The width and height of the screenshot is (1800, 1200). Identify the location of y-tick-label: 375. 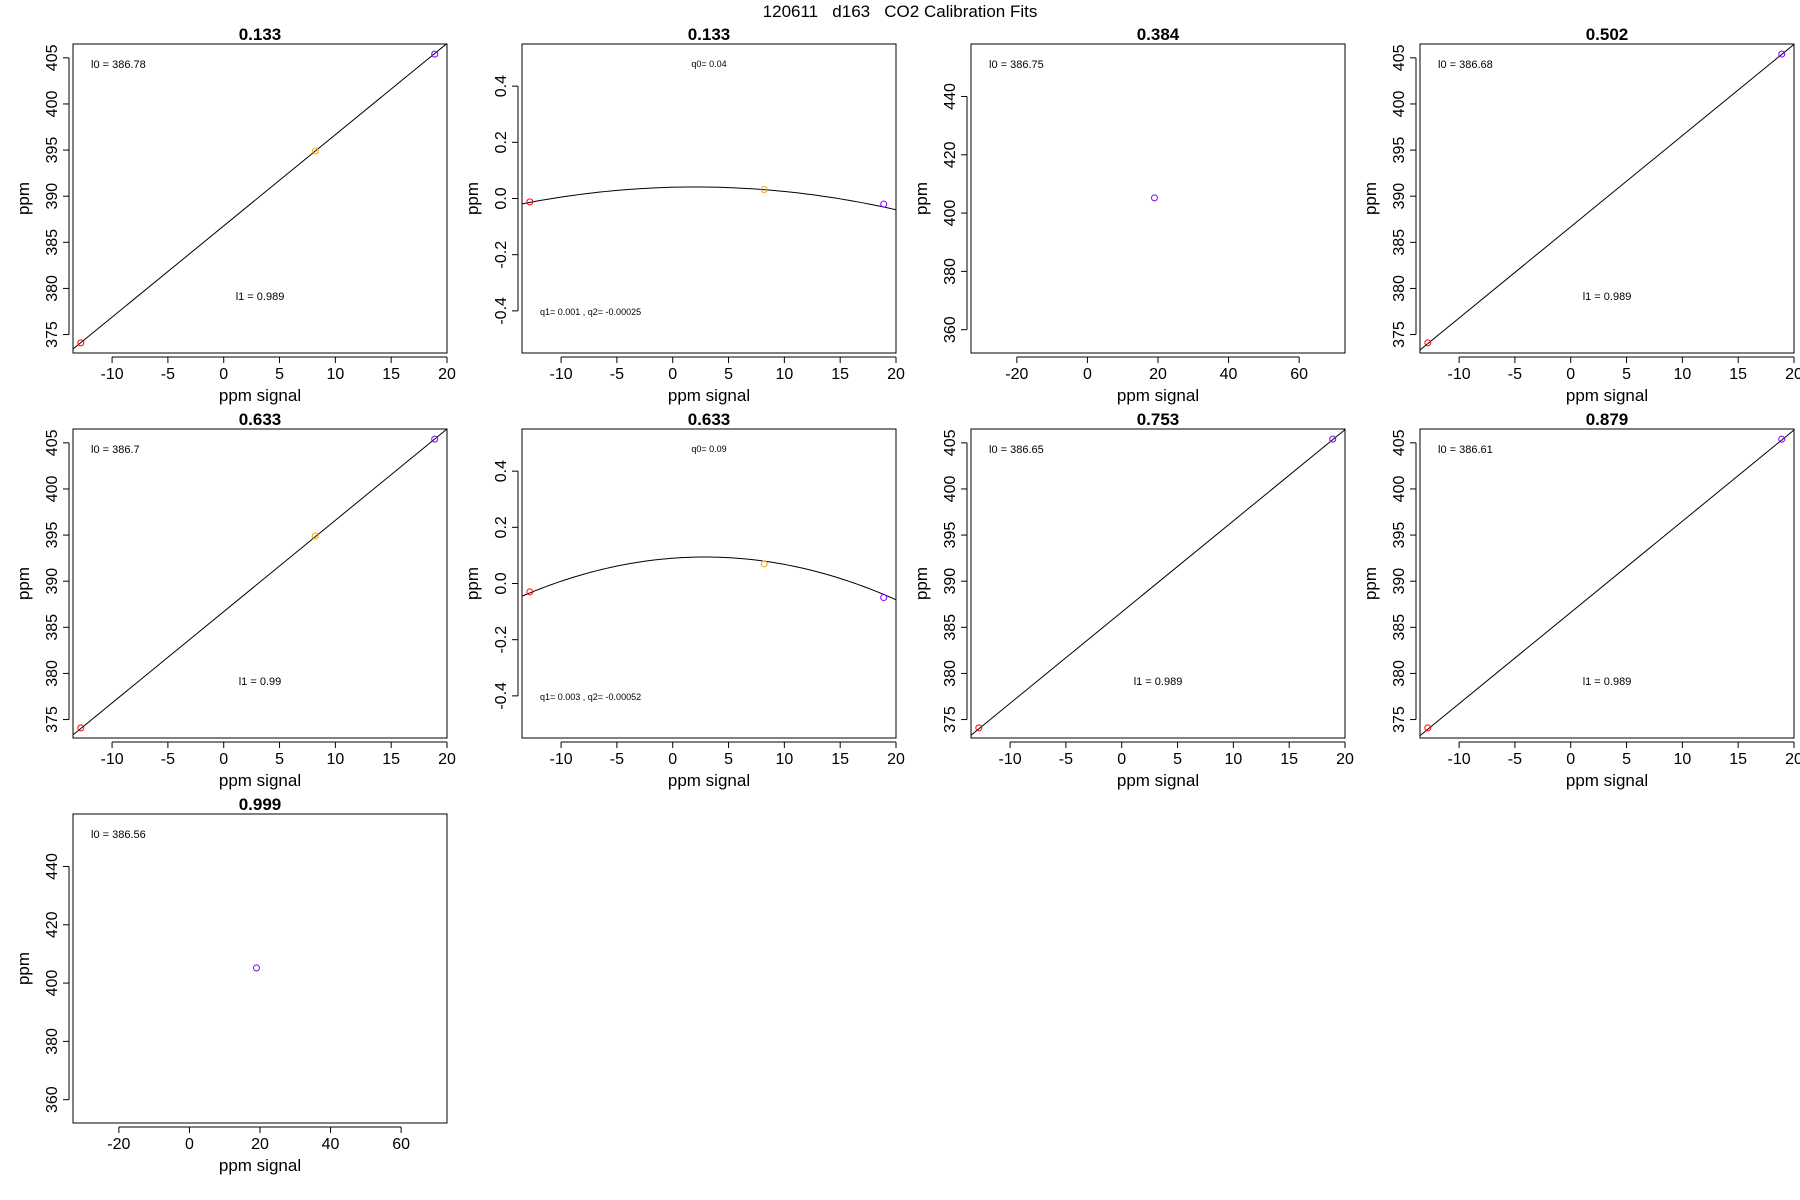
(1399, 719).